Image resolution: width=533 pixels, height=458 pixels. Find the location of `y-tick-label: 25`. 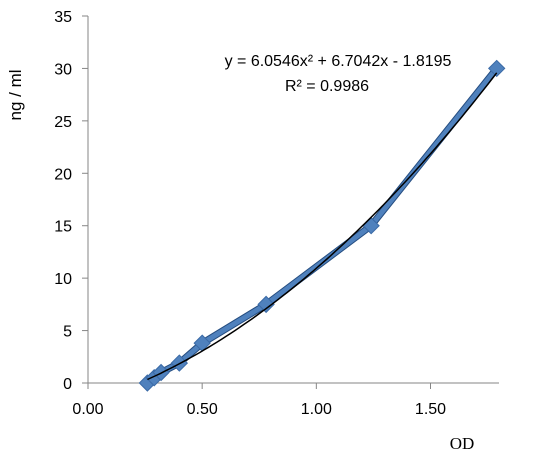

y-tick-label: 25 is located at coordinates (63, 122).